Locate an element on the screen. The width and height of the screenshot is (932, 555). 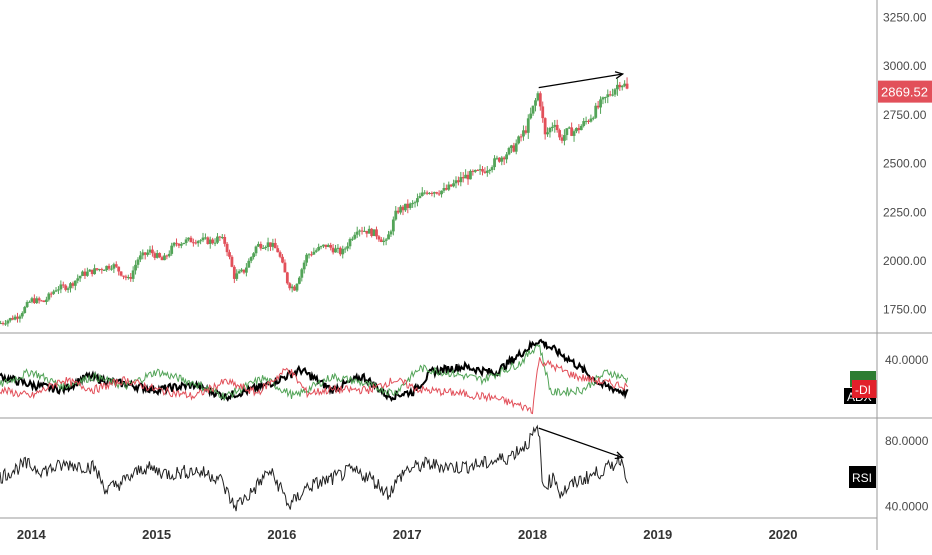
last-price-label: 2869.52 is located at coordinates (904, 92).